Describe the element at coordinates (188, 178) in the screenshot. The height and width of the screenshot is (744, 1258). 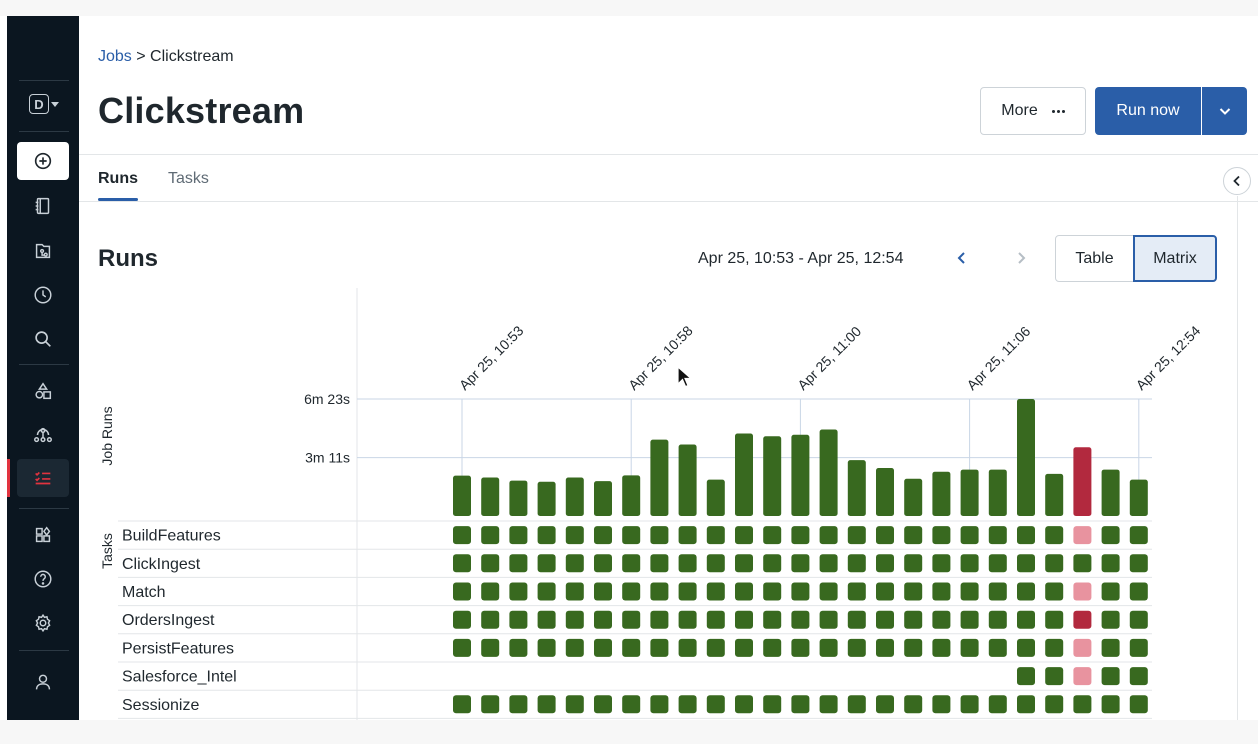
I see `tab-tasks: Tasks` at that location.